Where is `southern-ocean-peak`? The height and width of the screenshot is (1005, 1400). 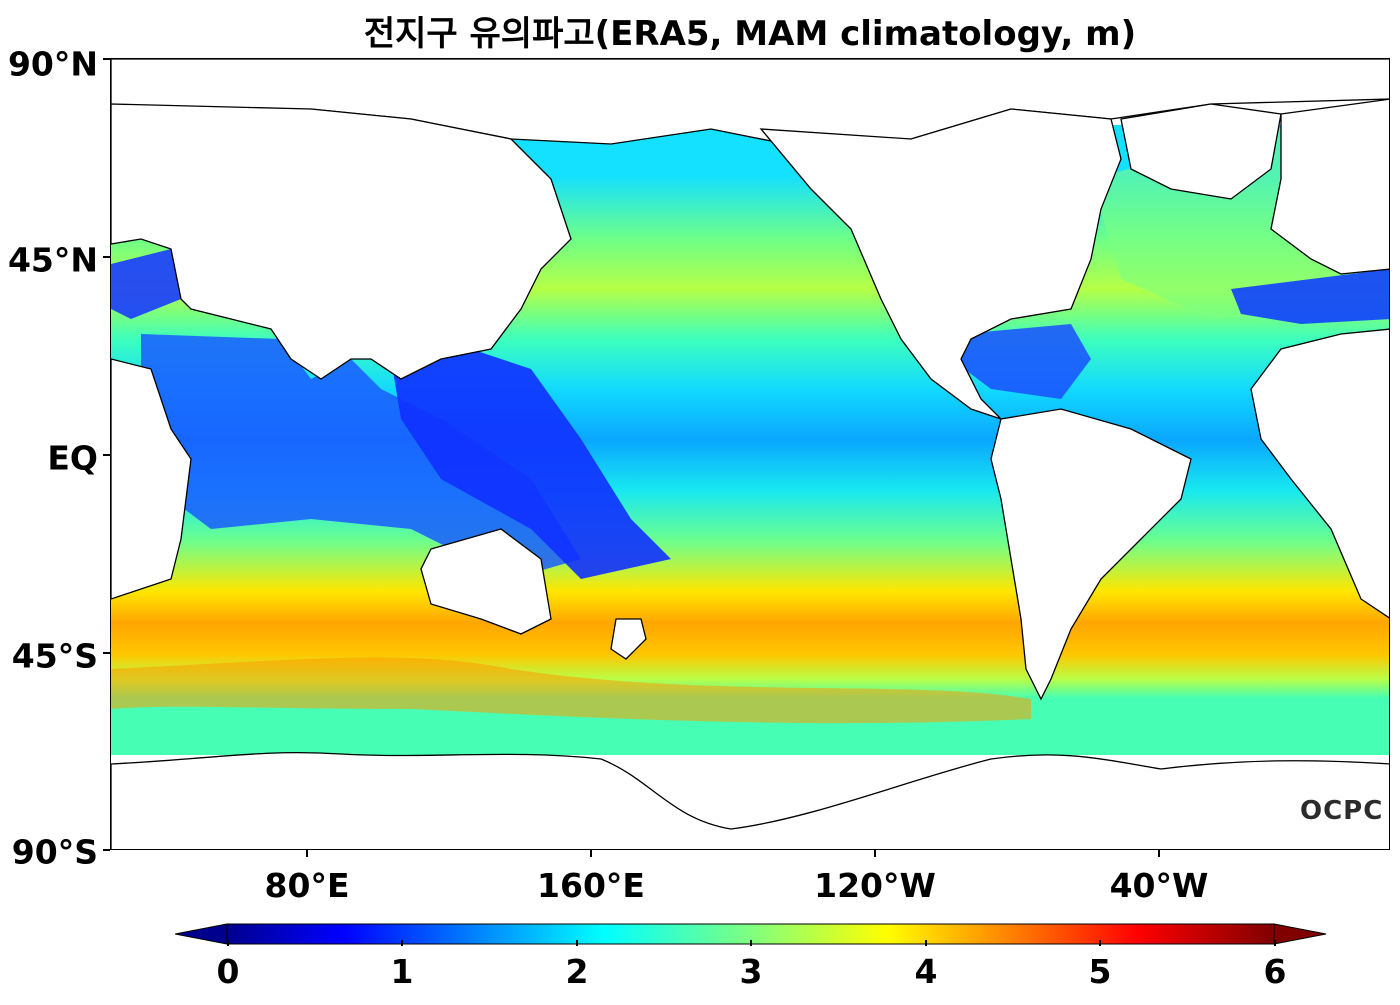 southern-ocean-peak is located at coordinates (571, 690).